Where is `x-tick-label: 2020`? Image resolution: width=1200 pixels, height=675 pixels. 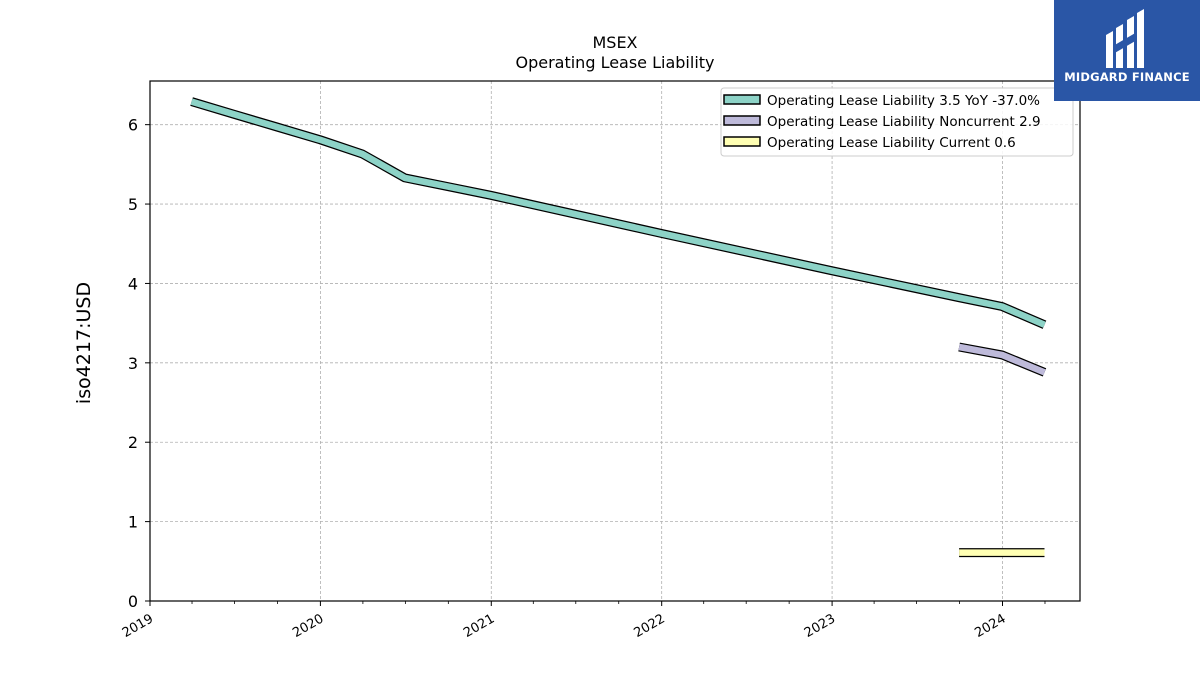 x-tick-label: 2020 is located at coordinates (308, 626).